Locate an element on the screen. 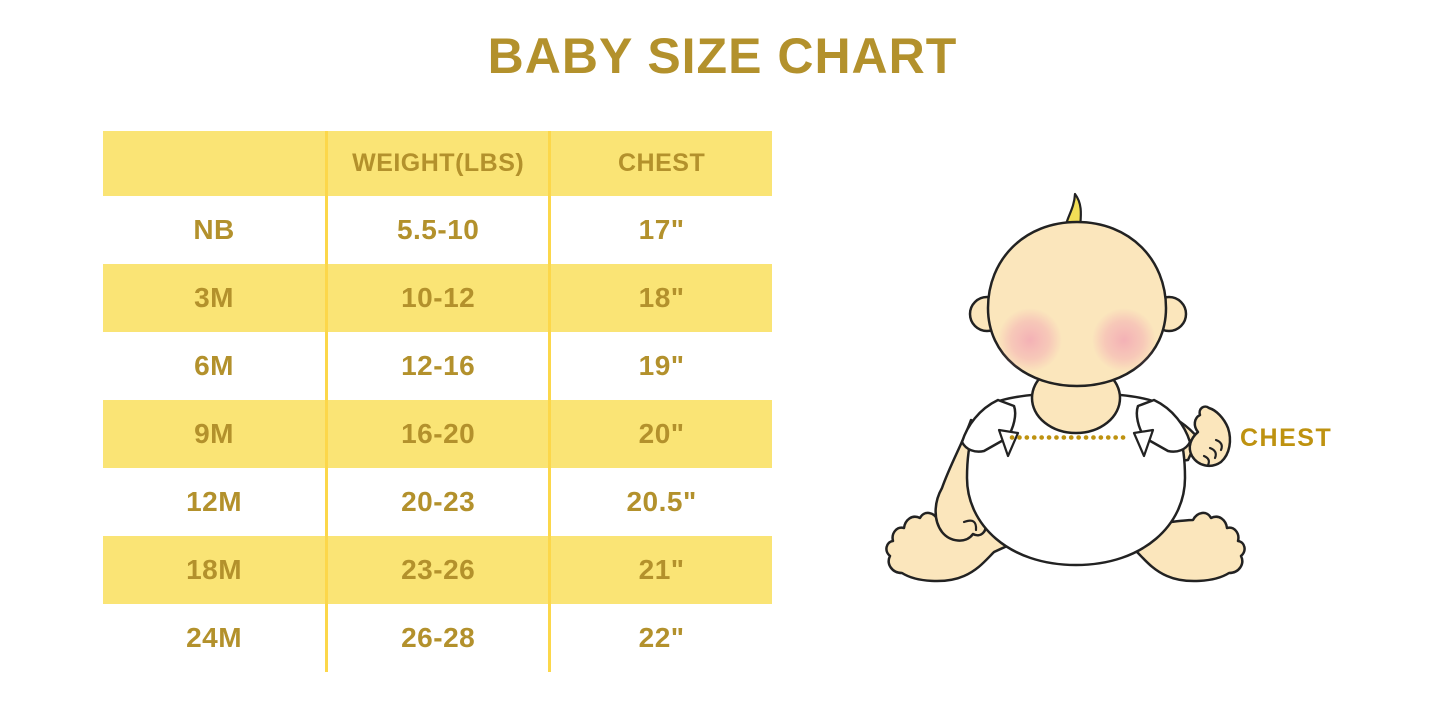 This screenshot has width=1445, height=723. weight-value: 10-12 is located at coordinates (436, 298).